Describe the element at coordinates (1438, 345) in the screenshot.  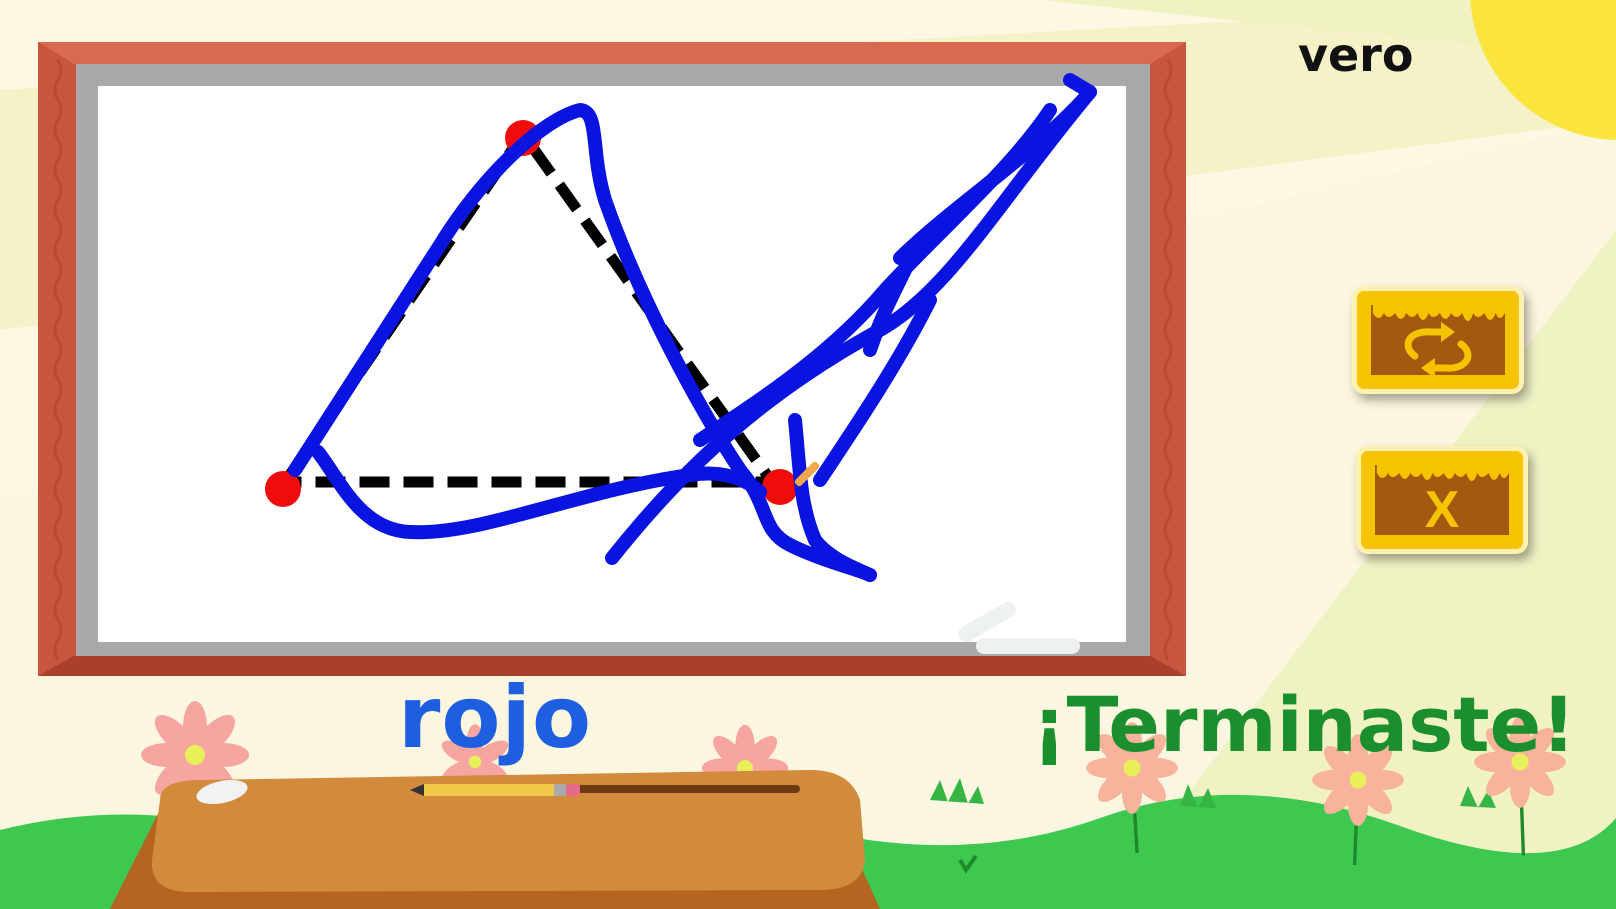
I see `restart-arrows-icon` at that location.